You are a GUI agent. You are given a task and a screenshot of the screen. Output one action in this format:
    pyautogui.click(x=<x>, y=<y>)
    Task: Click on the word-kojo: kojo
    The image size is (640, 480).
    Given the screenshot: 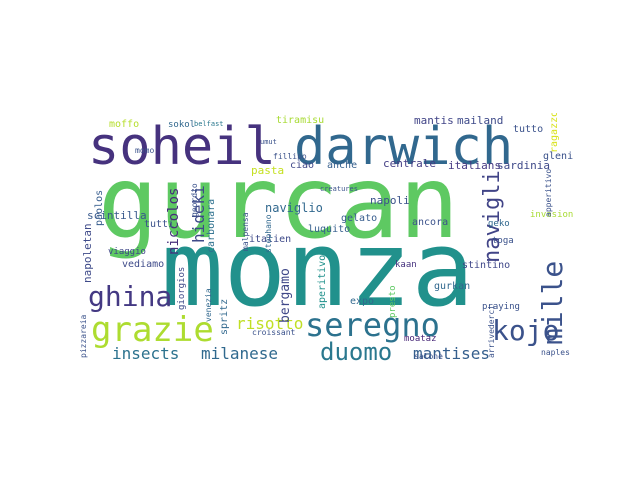 What is the action you would take?
    pyautogui.click(x=526, y=330)
    